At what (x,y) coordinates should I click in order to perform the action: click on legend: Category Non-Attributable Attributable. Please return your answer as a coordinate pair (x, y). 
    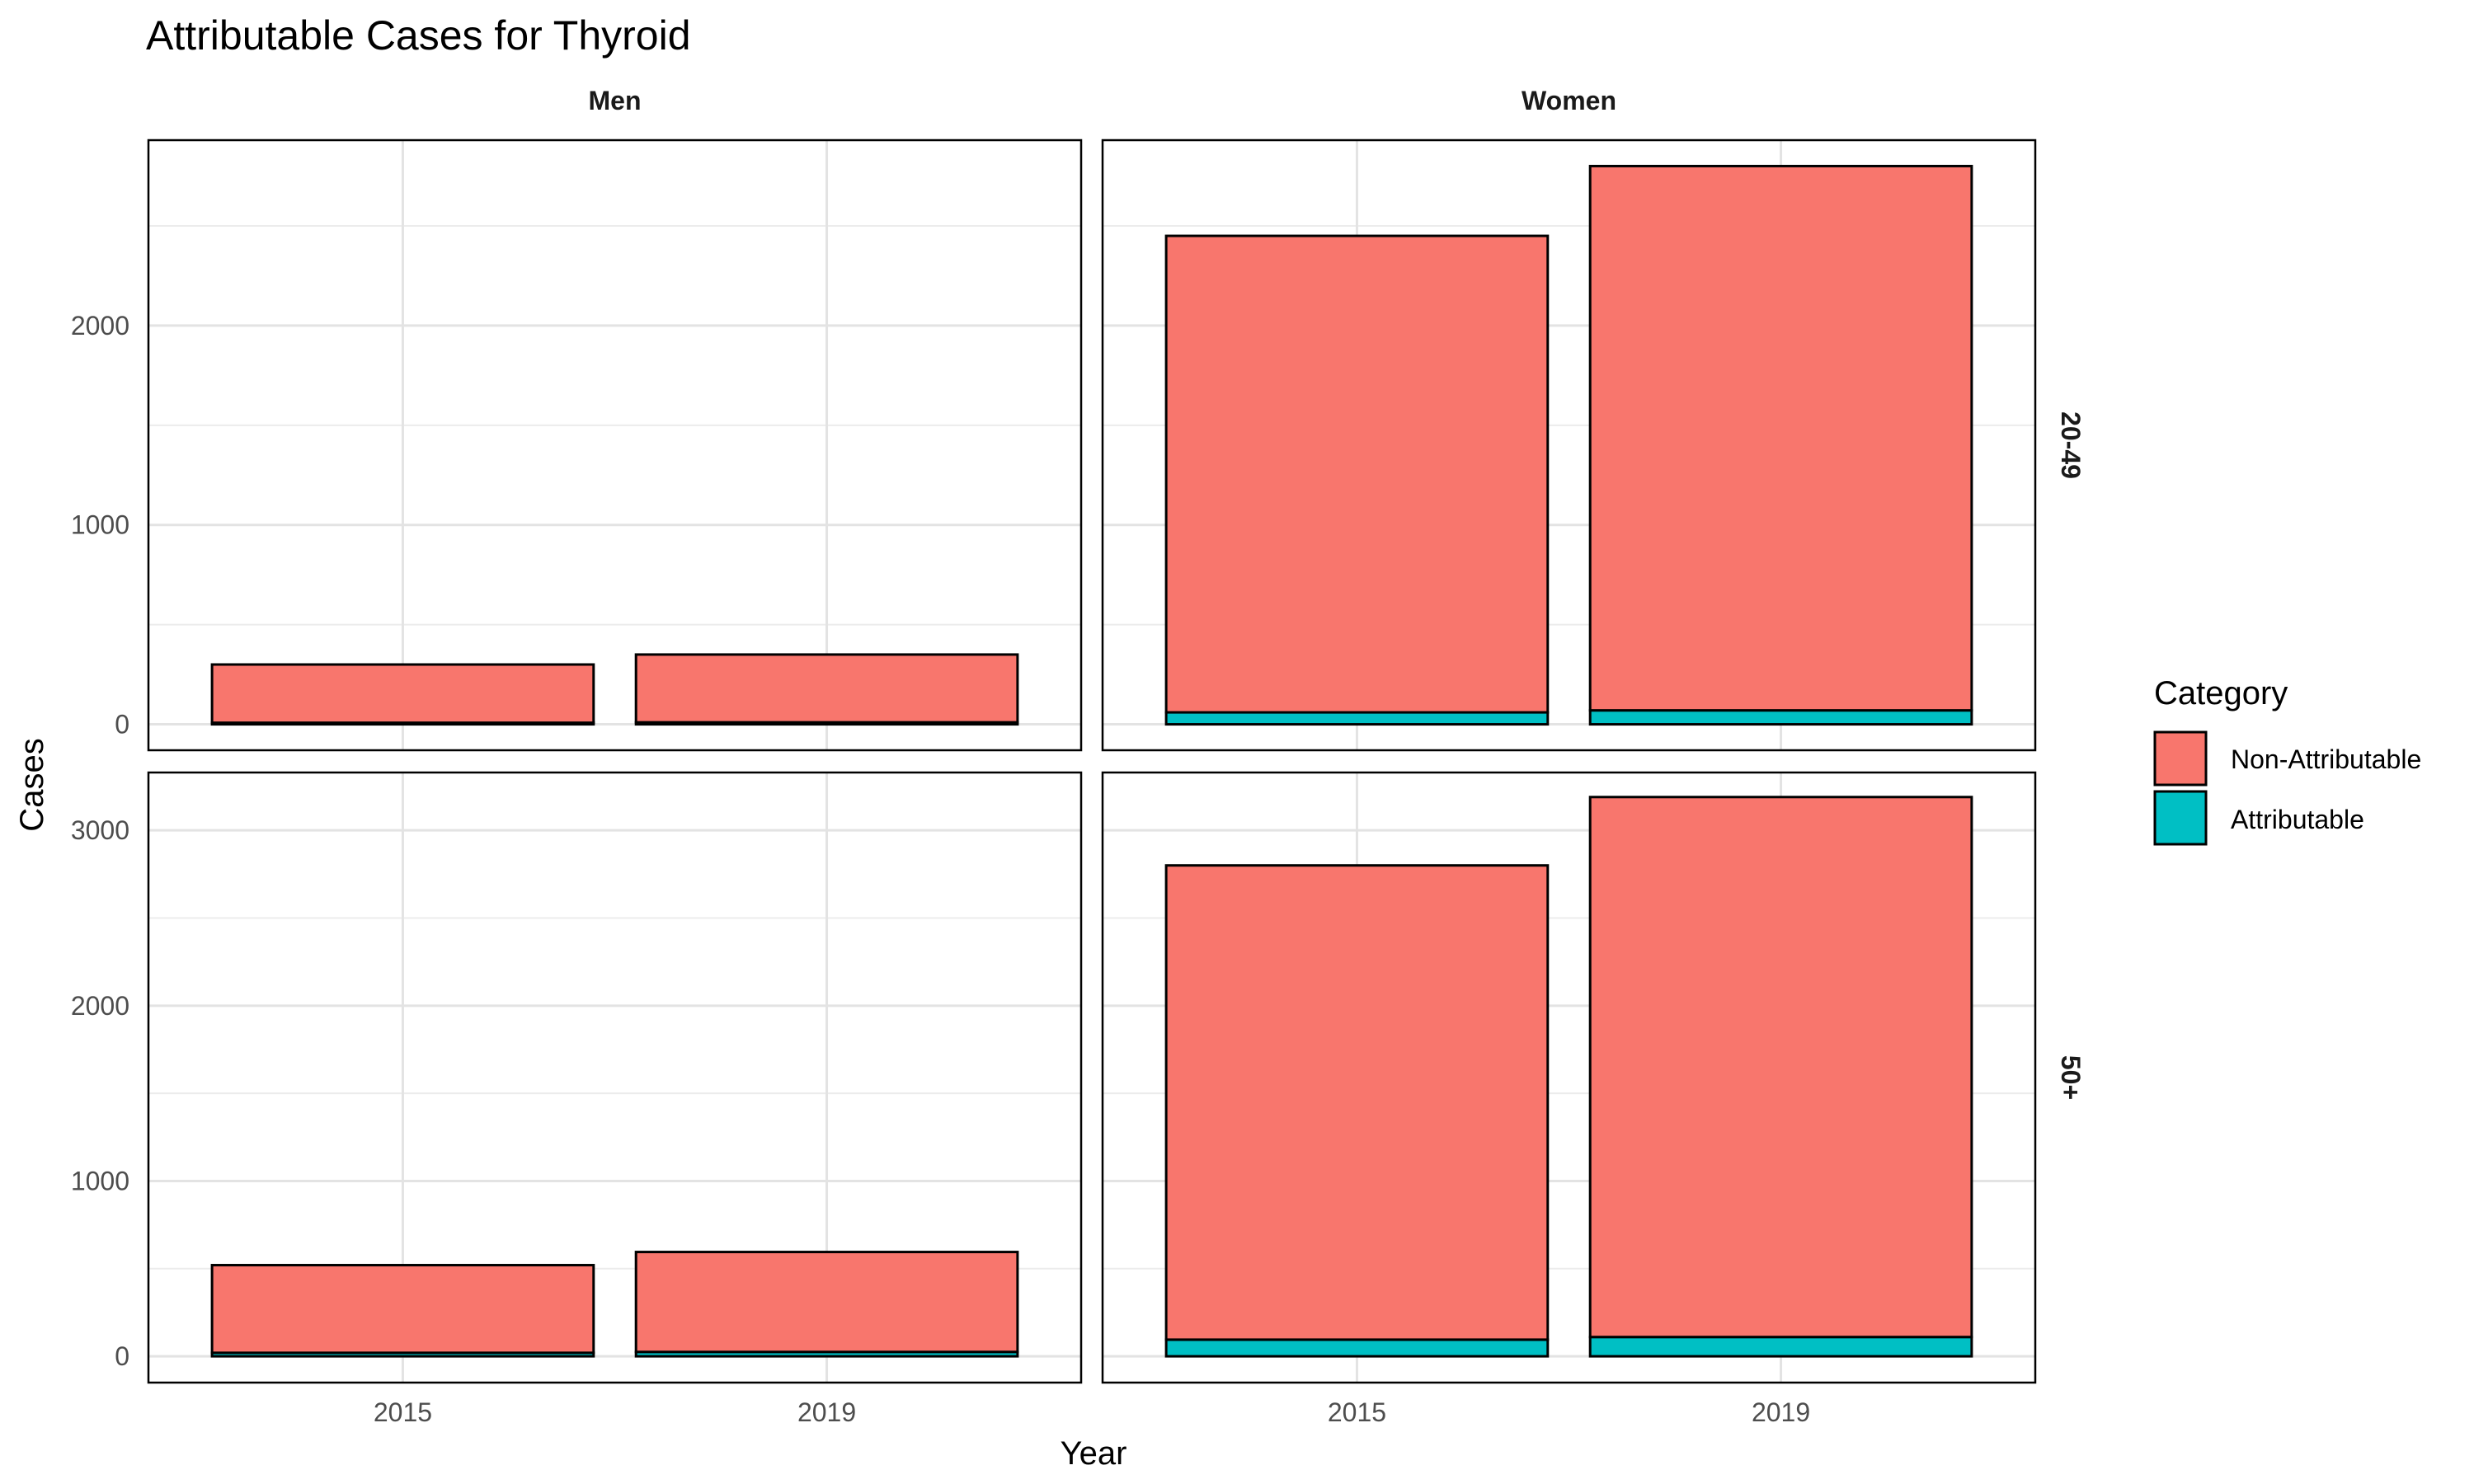
    Looking at the image, I should click on (2287, 760).